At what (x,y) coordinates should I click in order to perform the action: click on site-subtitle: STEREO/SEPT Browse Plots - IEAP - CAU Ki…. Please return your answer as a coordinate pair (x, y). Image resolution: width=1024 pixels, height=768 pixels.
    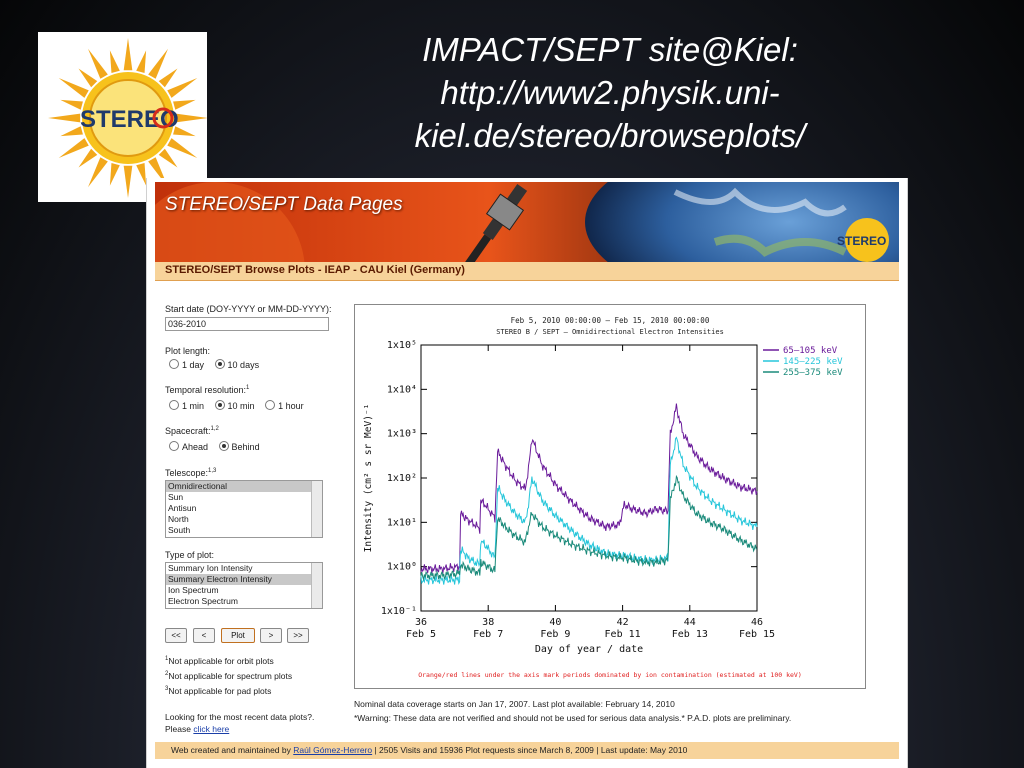
    Looking at the image, I should click on (315, 270).